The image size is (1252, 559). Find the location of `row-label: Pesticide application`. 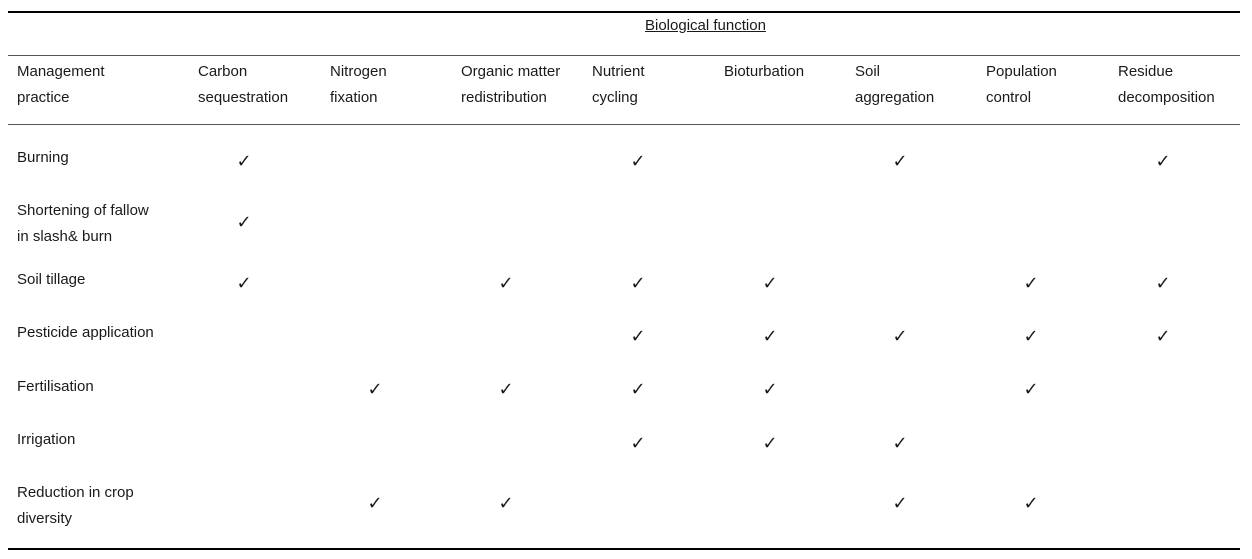

row-label: Pesticide application is located at coordinates (85, 333).